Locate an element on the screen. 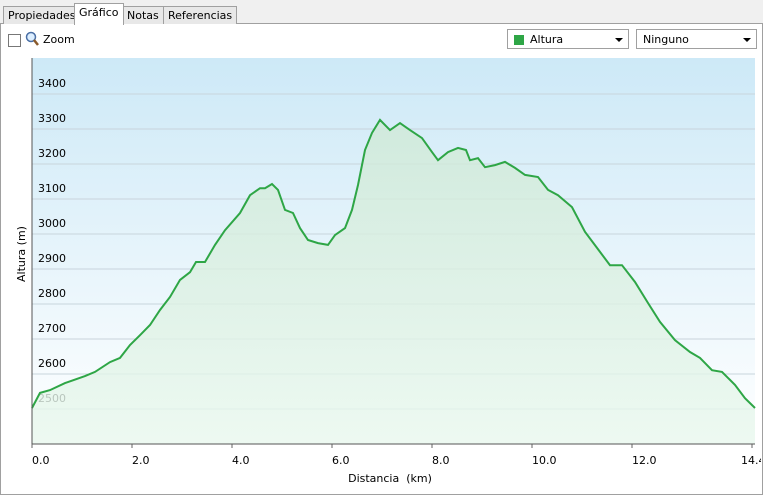  x-tick-label: 2.0 is located at coordinates (141, 460).